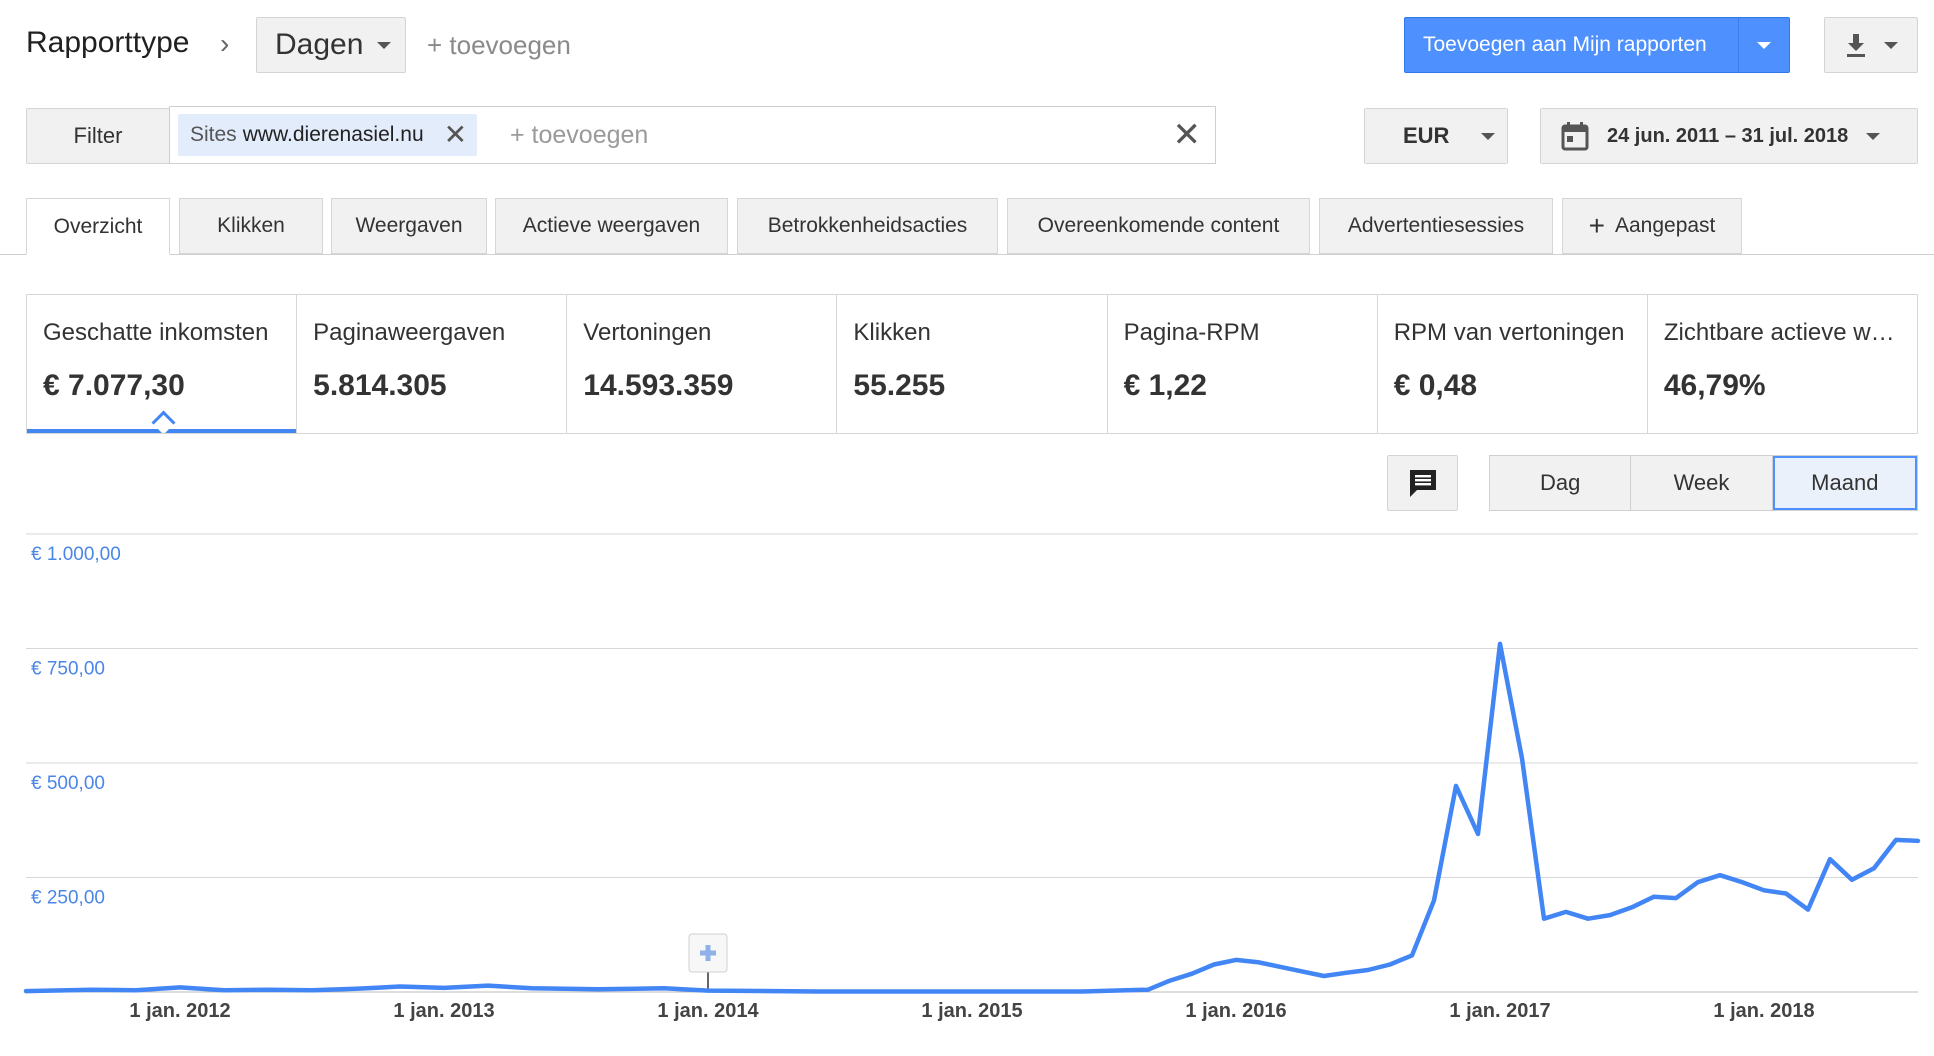 This screenshot has height=1056, width=1934. I want to click on filter-button: Filter, so click(98, 136).